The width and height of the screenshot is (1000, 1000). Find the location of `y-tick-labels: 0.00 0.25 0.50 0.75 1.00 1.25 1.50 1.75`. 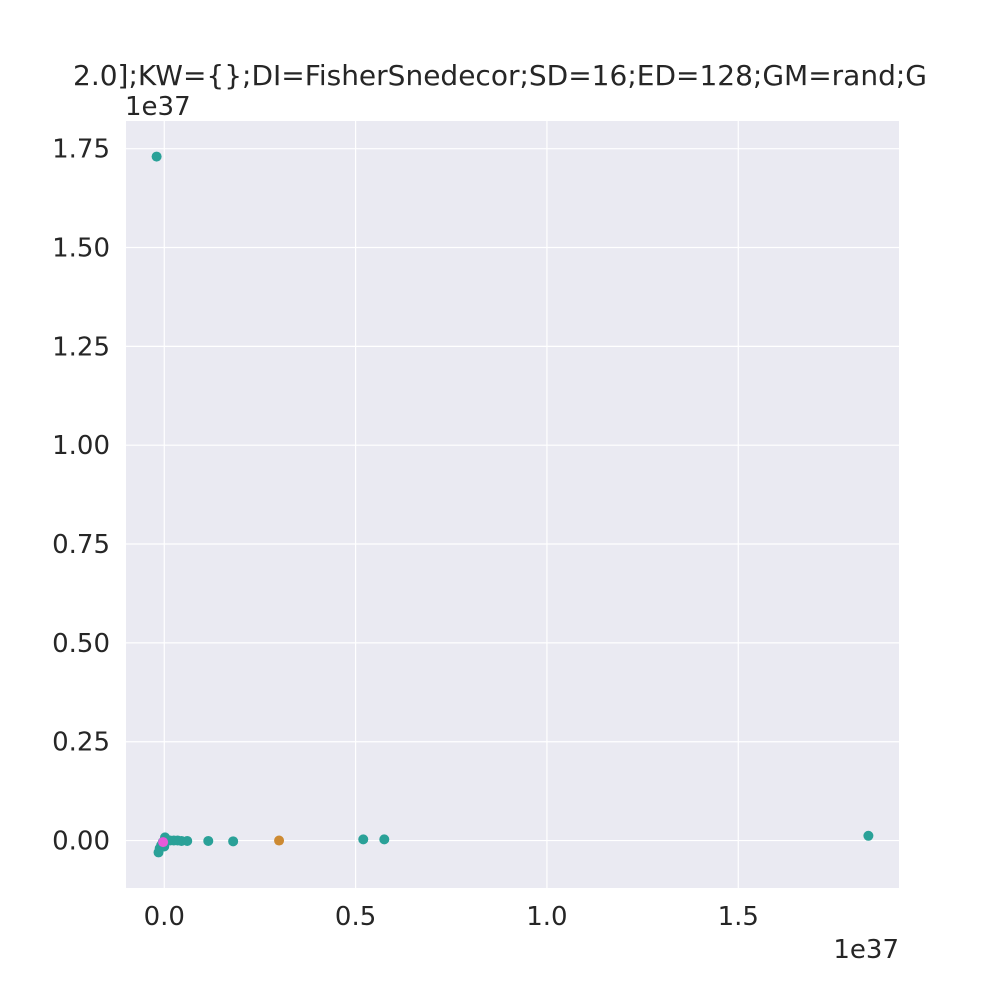

y-tick-labels: 0.00 0.25 0.50 0.75 1.00 1.25 1.50 1.75 is located at coordinates (81, 496).